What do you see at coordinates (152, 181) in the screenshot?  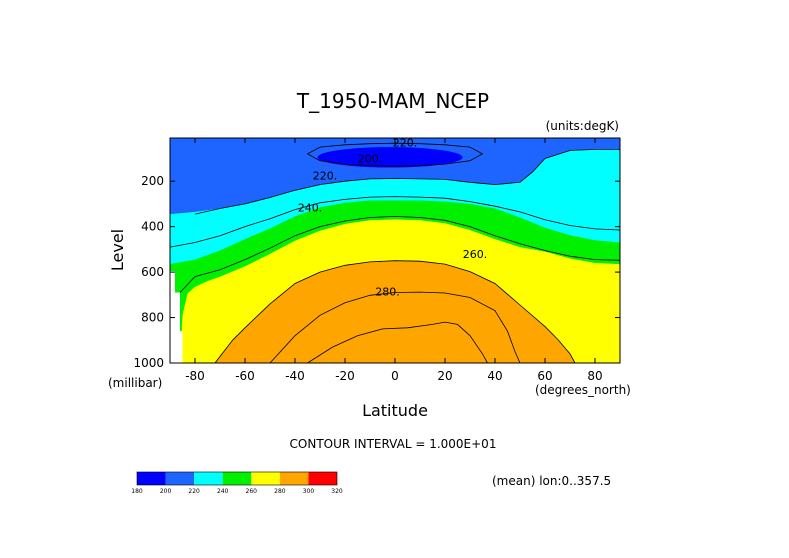 I see `y-tick-label: 200` at bounding box center [152, 181].